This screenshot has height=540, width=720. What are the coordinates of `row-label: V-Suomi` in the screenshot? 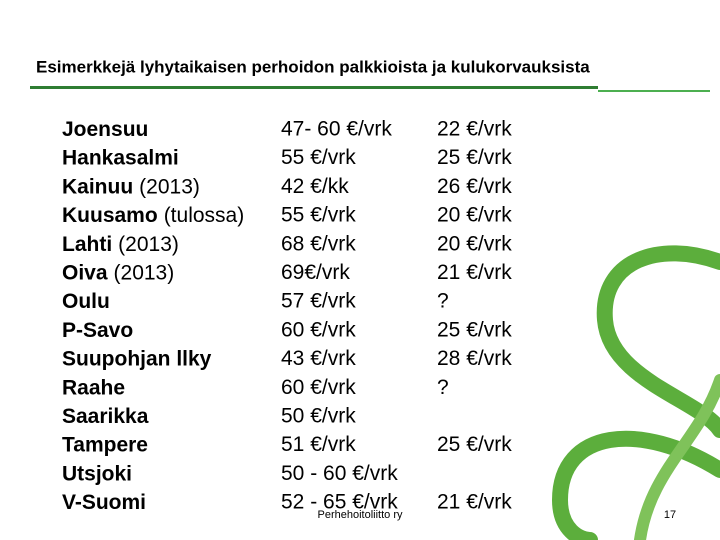 It's located at (104, 502).